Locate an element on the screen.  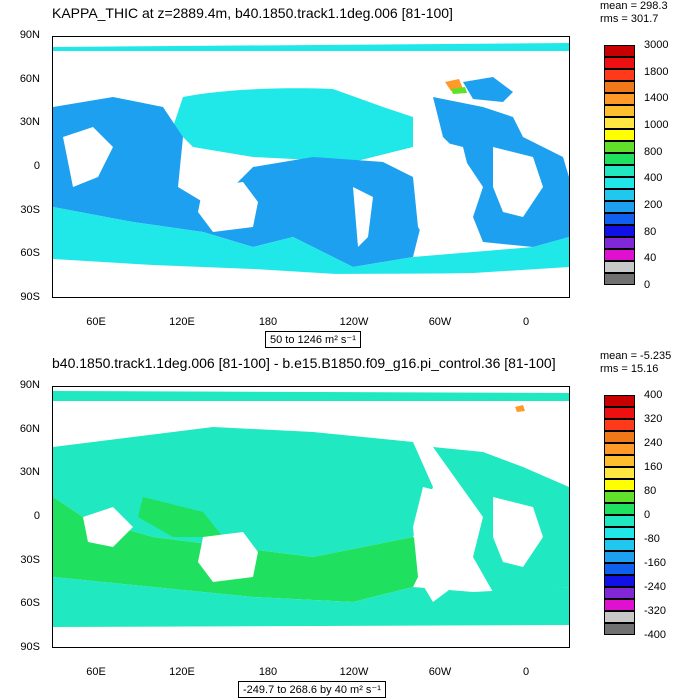
bottom-lat-label: 30N is located at coordinates (29, 472).